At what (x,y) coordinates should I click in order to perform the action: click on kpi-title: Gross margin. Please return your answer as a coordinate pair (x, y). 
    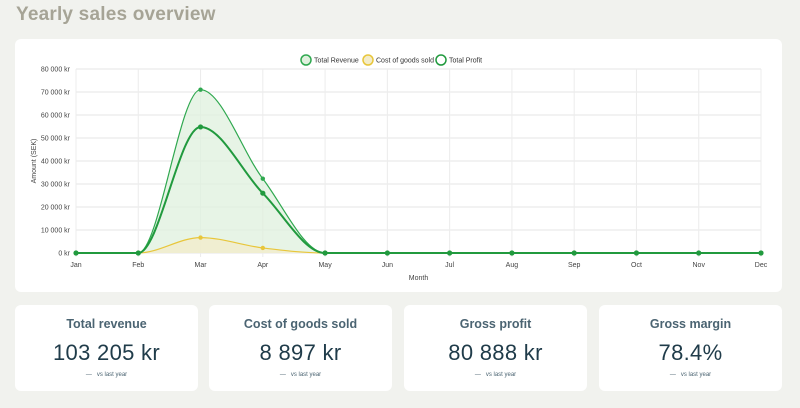
    Looking at the image, I should click on (690, 324).